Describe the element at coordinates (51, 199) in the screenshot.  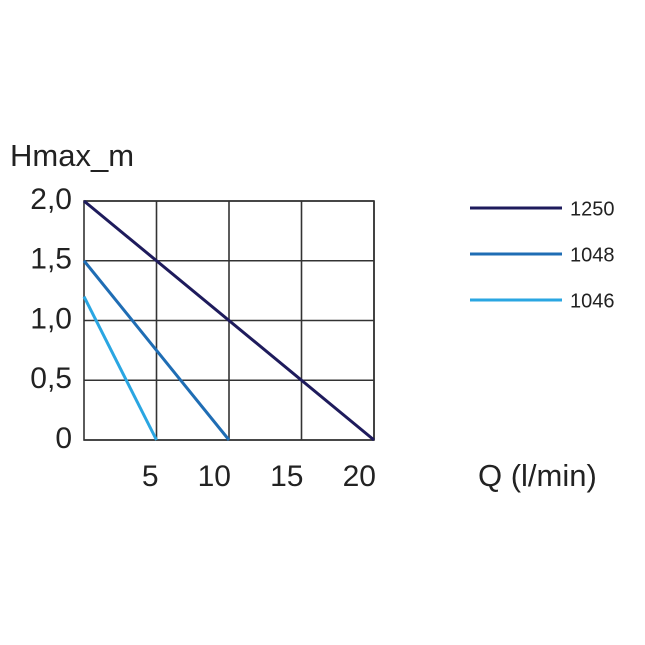
I see `y-tick-label: 2,0` at that location.